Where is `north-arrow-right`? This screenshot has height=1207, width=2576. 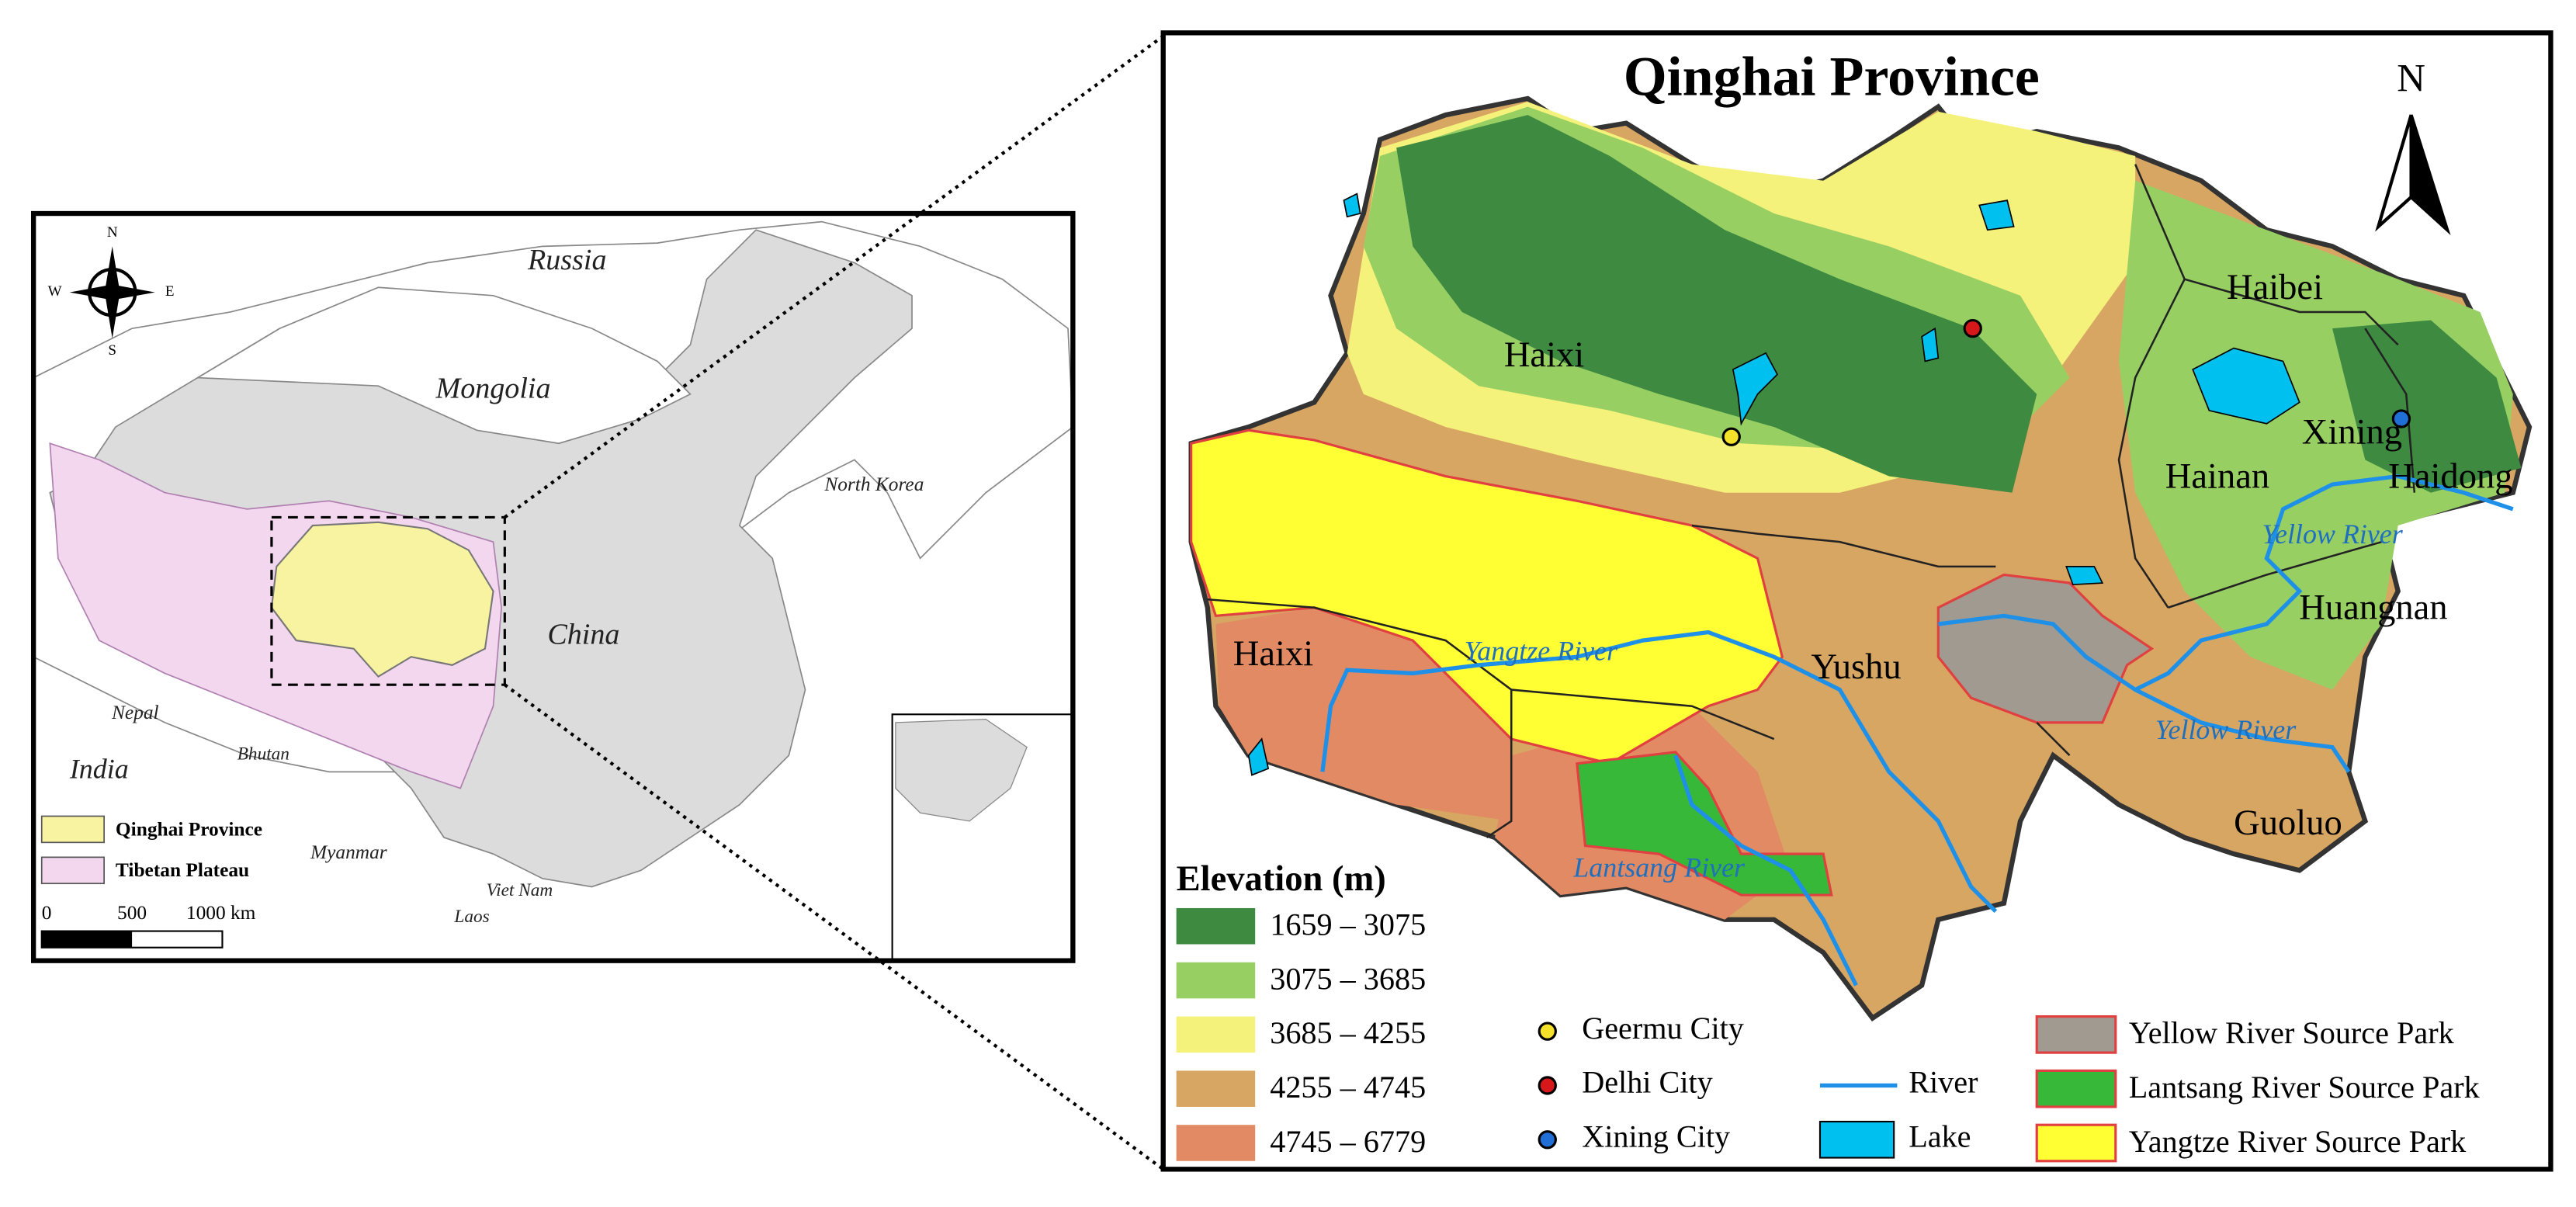
north-arrow-right is located at coordinates (2430, 175).